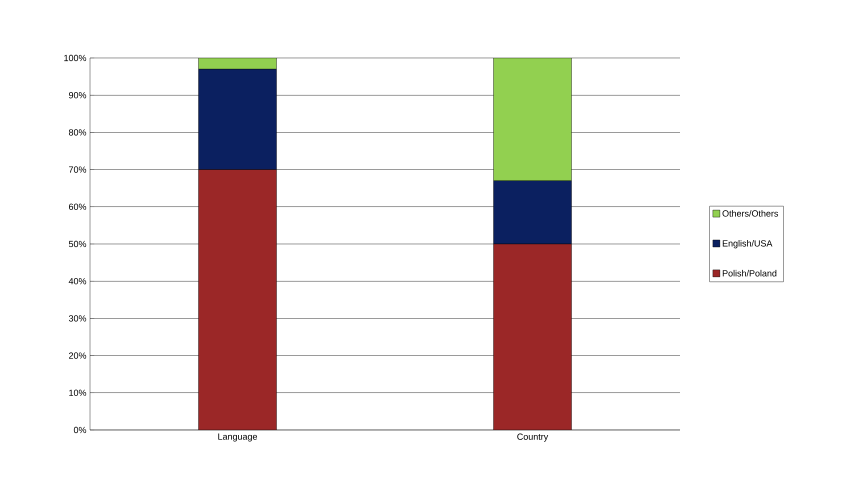 The height and width of the screenshot is (504, 862). Describe the element at coordinates (532, 438) in the screenshot. I see `x-tick-label: Country` at that location.